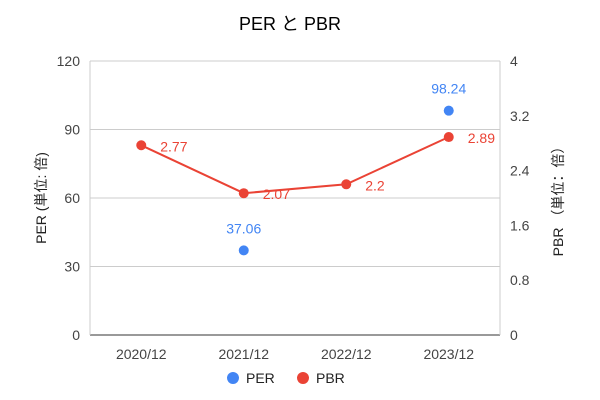 The image size is (600, 400). Describe the element at coordinates (243, 228) in the screenshot. I see `data-label-per: 37.06` at that location.